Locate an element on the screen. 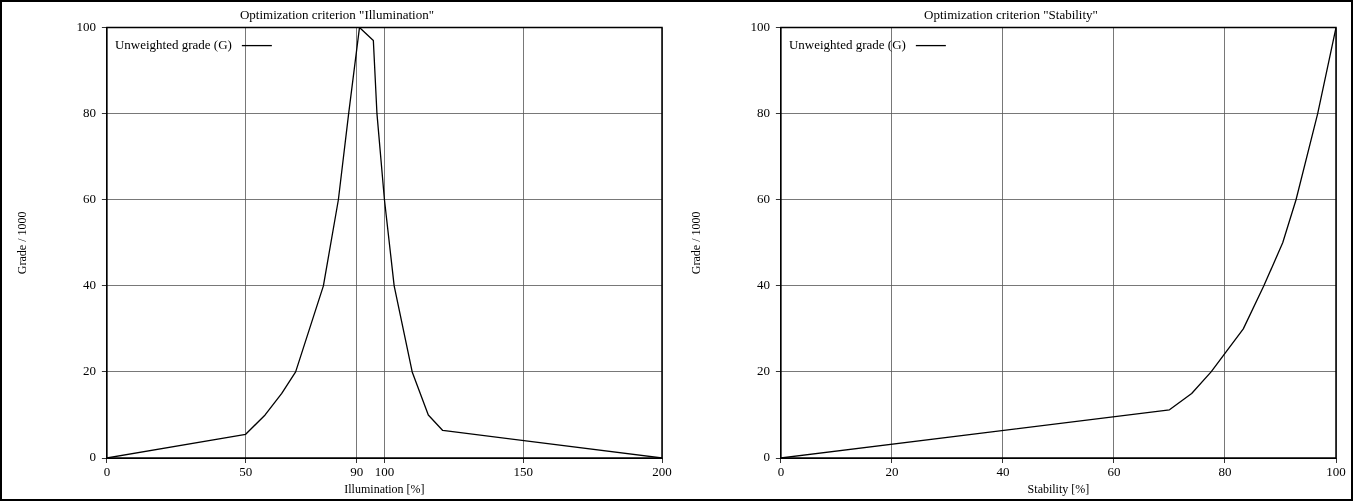 The height and width of the screenshot is (501, 1353). x-axis-title: Stability [%] is located at coordinates (1058, 488).